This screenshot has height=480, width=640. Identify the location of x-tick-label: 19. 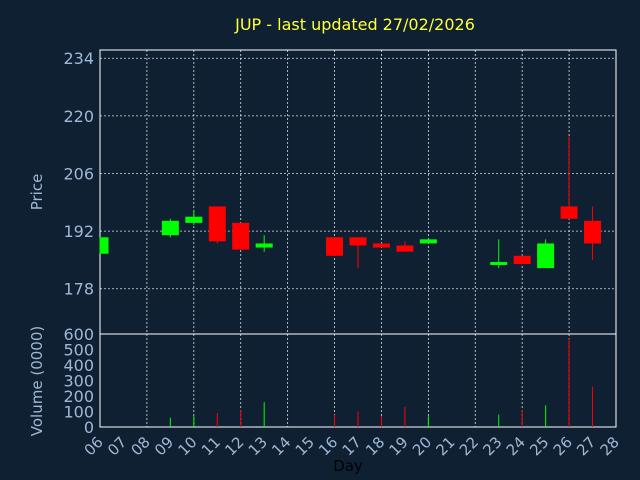
(399, 446).